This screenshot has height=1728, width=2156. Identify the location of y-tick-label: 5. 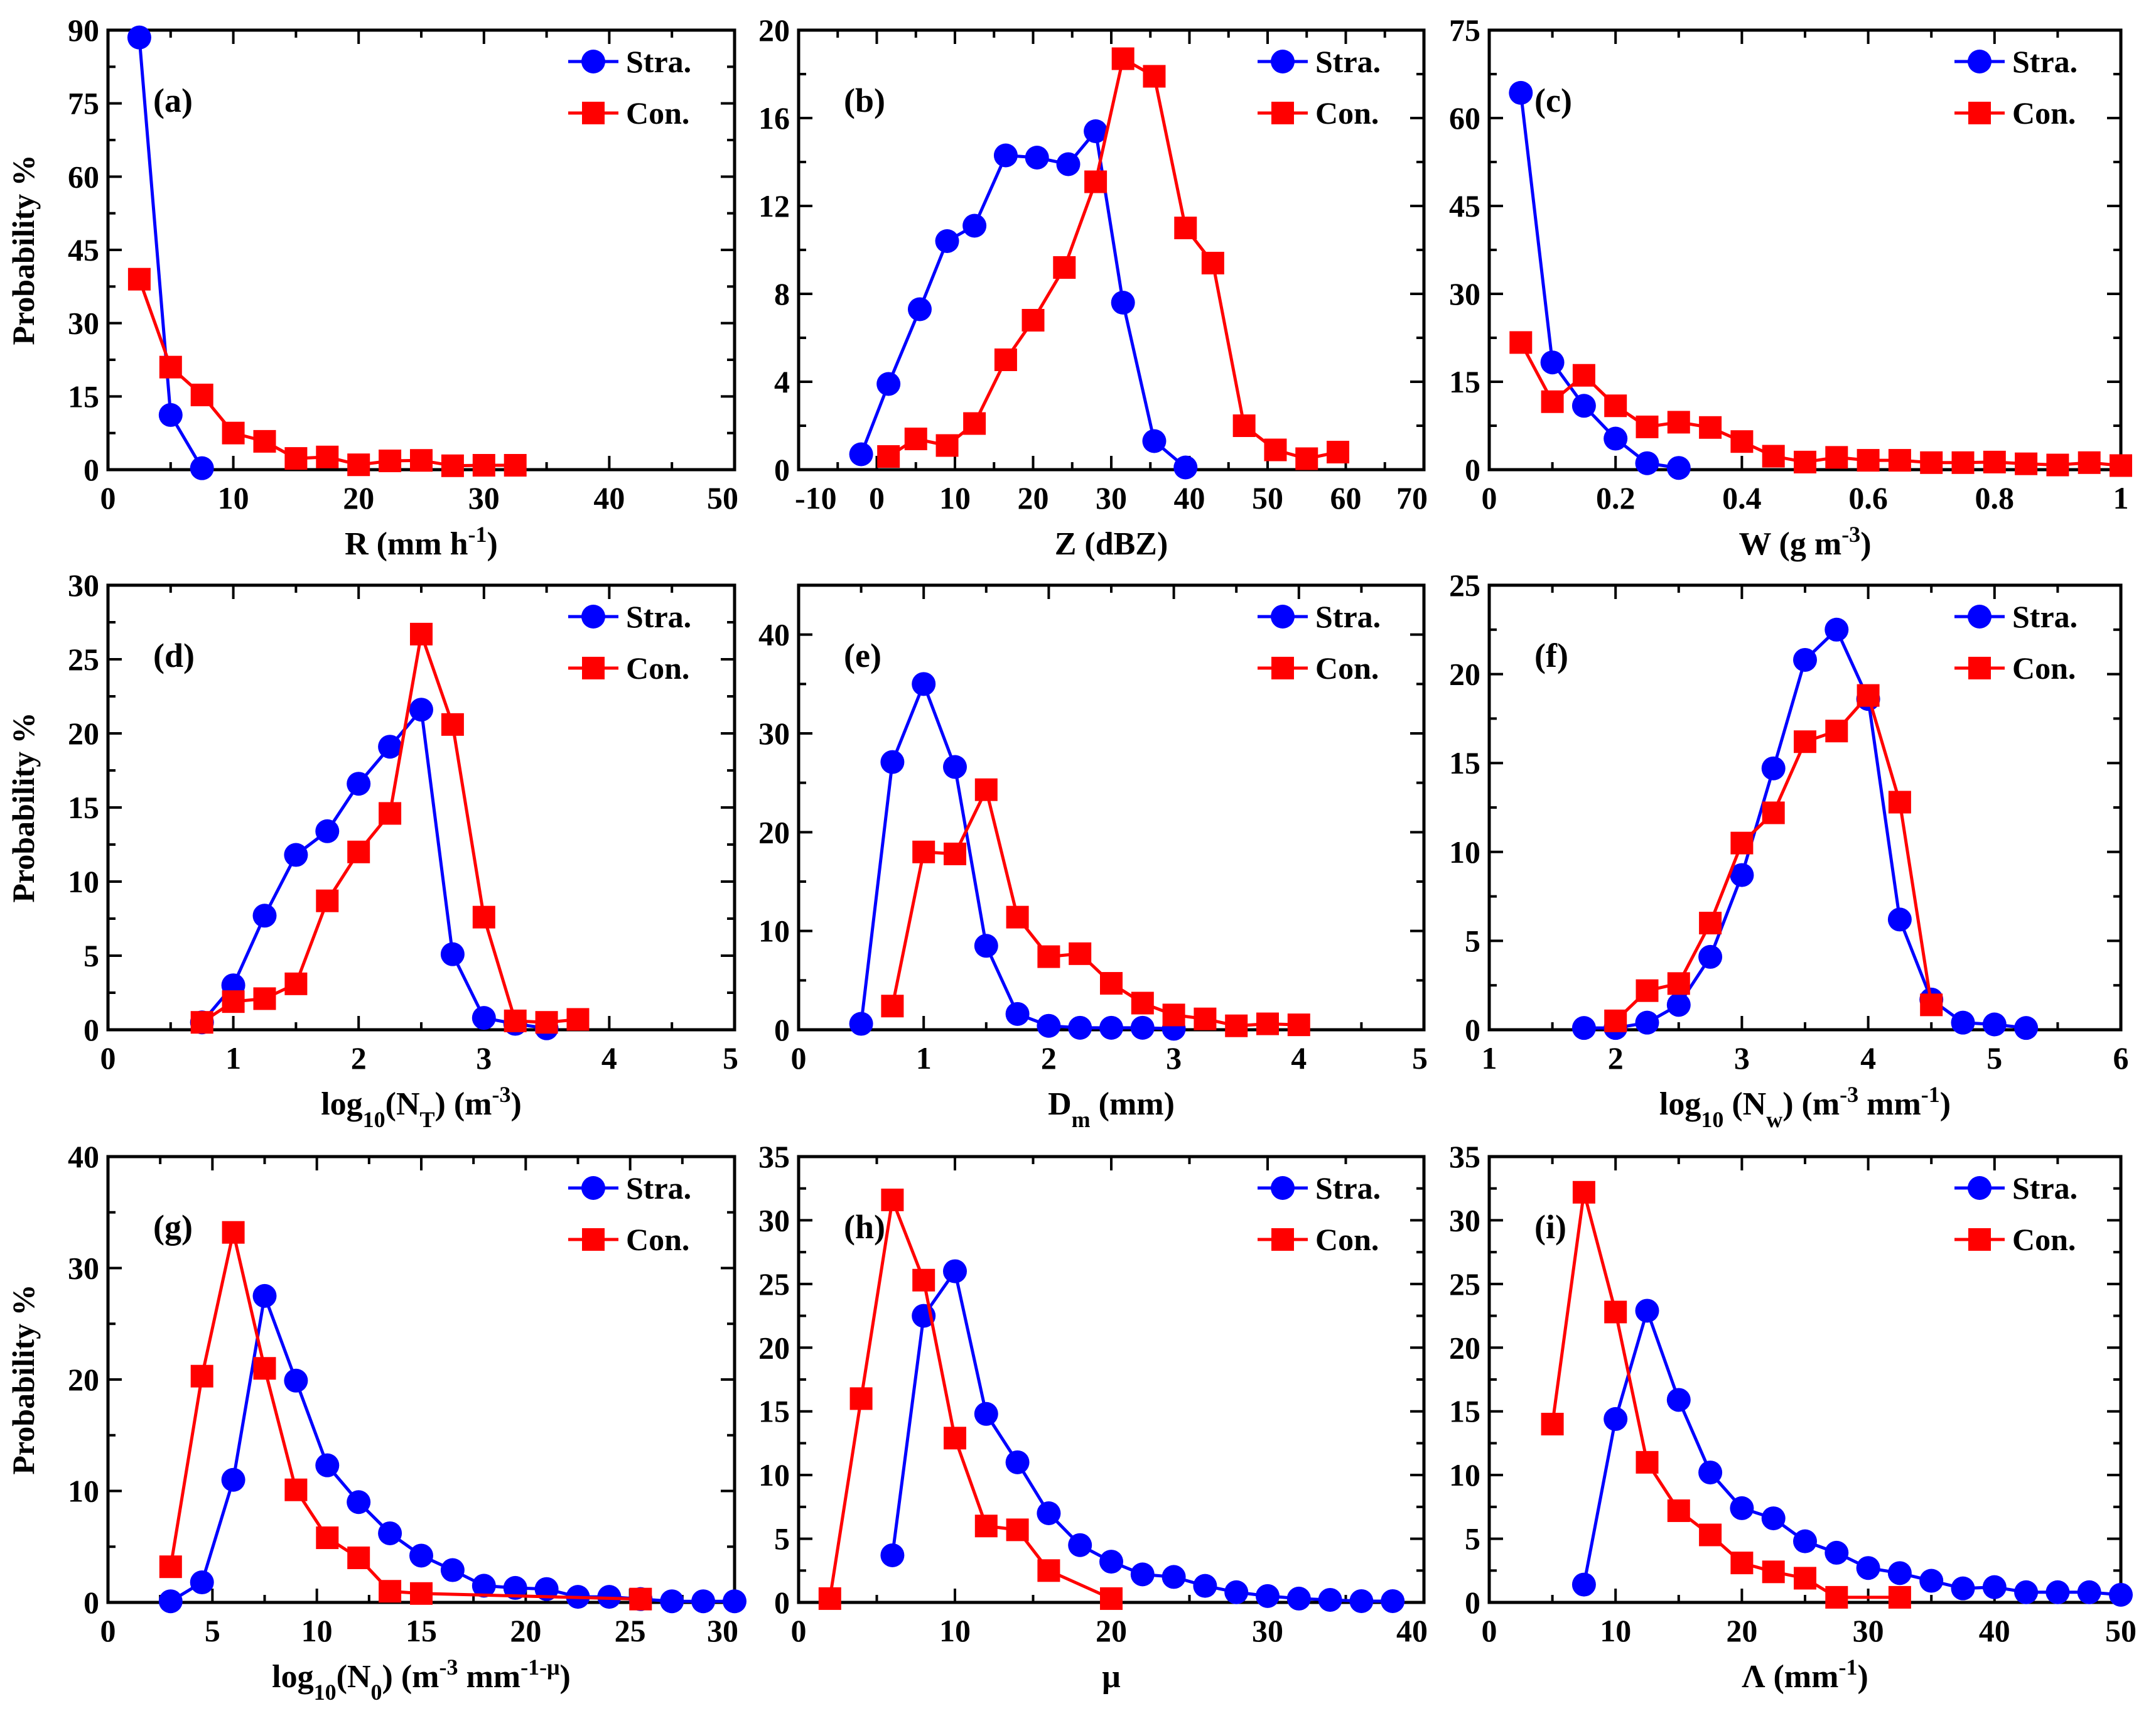
(91, 955).